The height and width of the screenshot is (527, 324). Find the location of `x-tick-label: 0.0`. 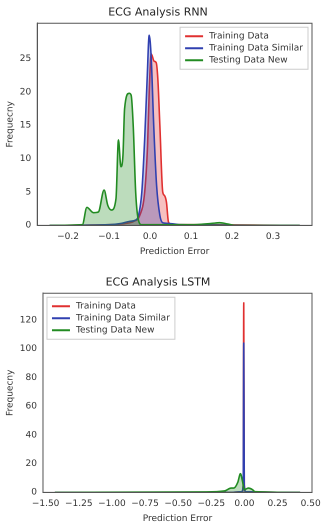

x-tick-label: 0.0 is located at coordinates (150, 237).